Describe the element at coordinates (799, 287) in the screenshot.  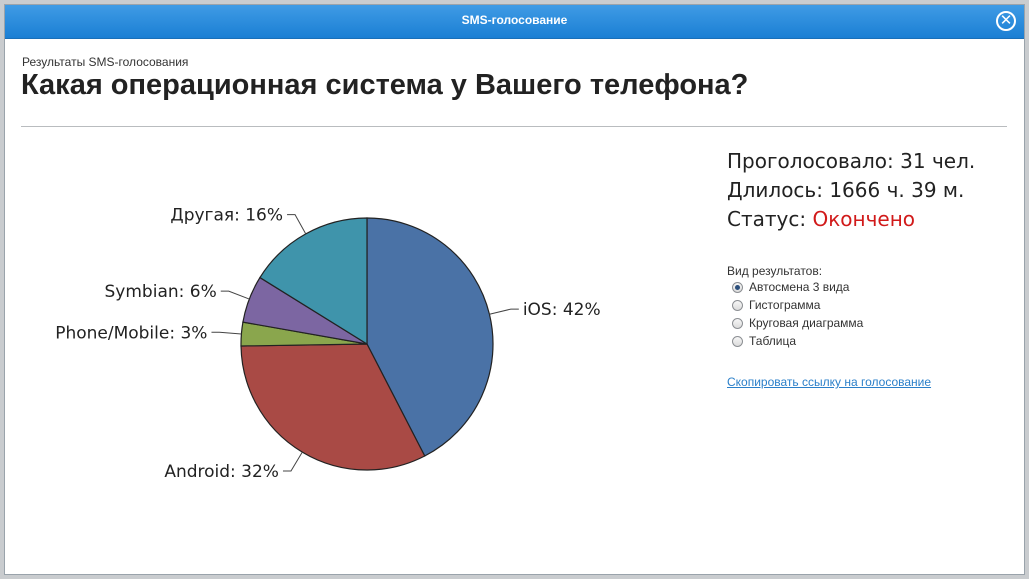
I see `view-option-label: Автосмена 3 вида` at that location.